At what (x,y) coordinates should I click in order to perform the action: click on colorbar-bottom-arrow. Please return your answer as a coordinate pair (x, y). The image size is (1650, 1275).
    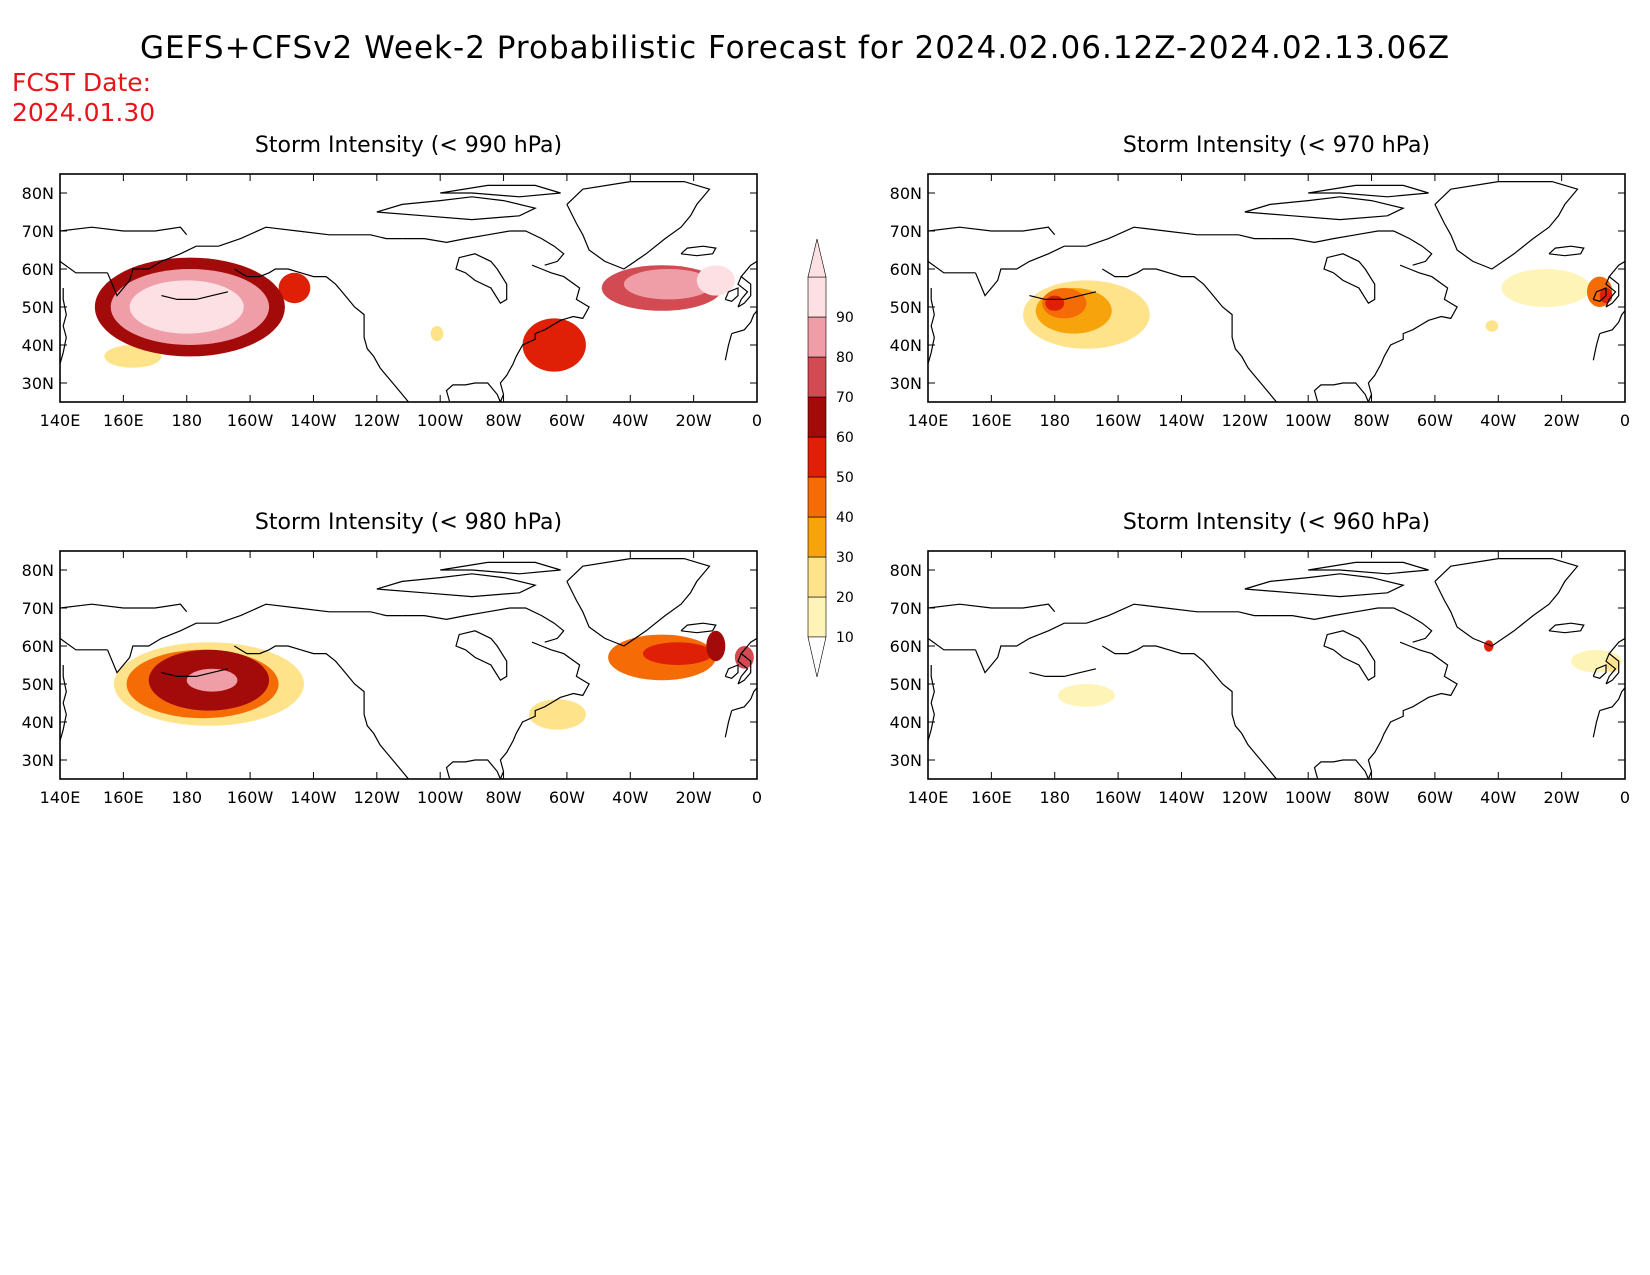
    Looking at the image, I should click on (817, 657).